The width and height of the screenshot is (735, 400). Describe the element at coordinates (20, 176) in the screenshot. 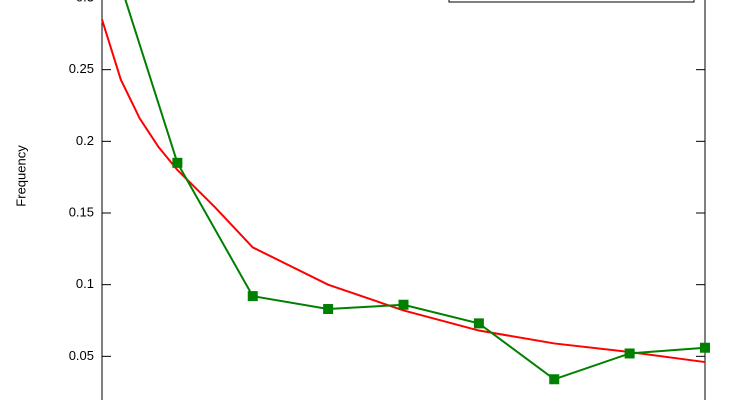

I see `y-axis-label: Frequency` at that location.